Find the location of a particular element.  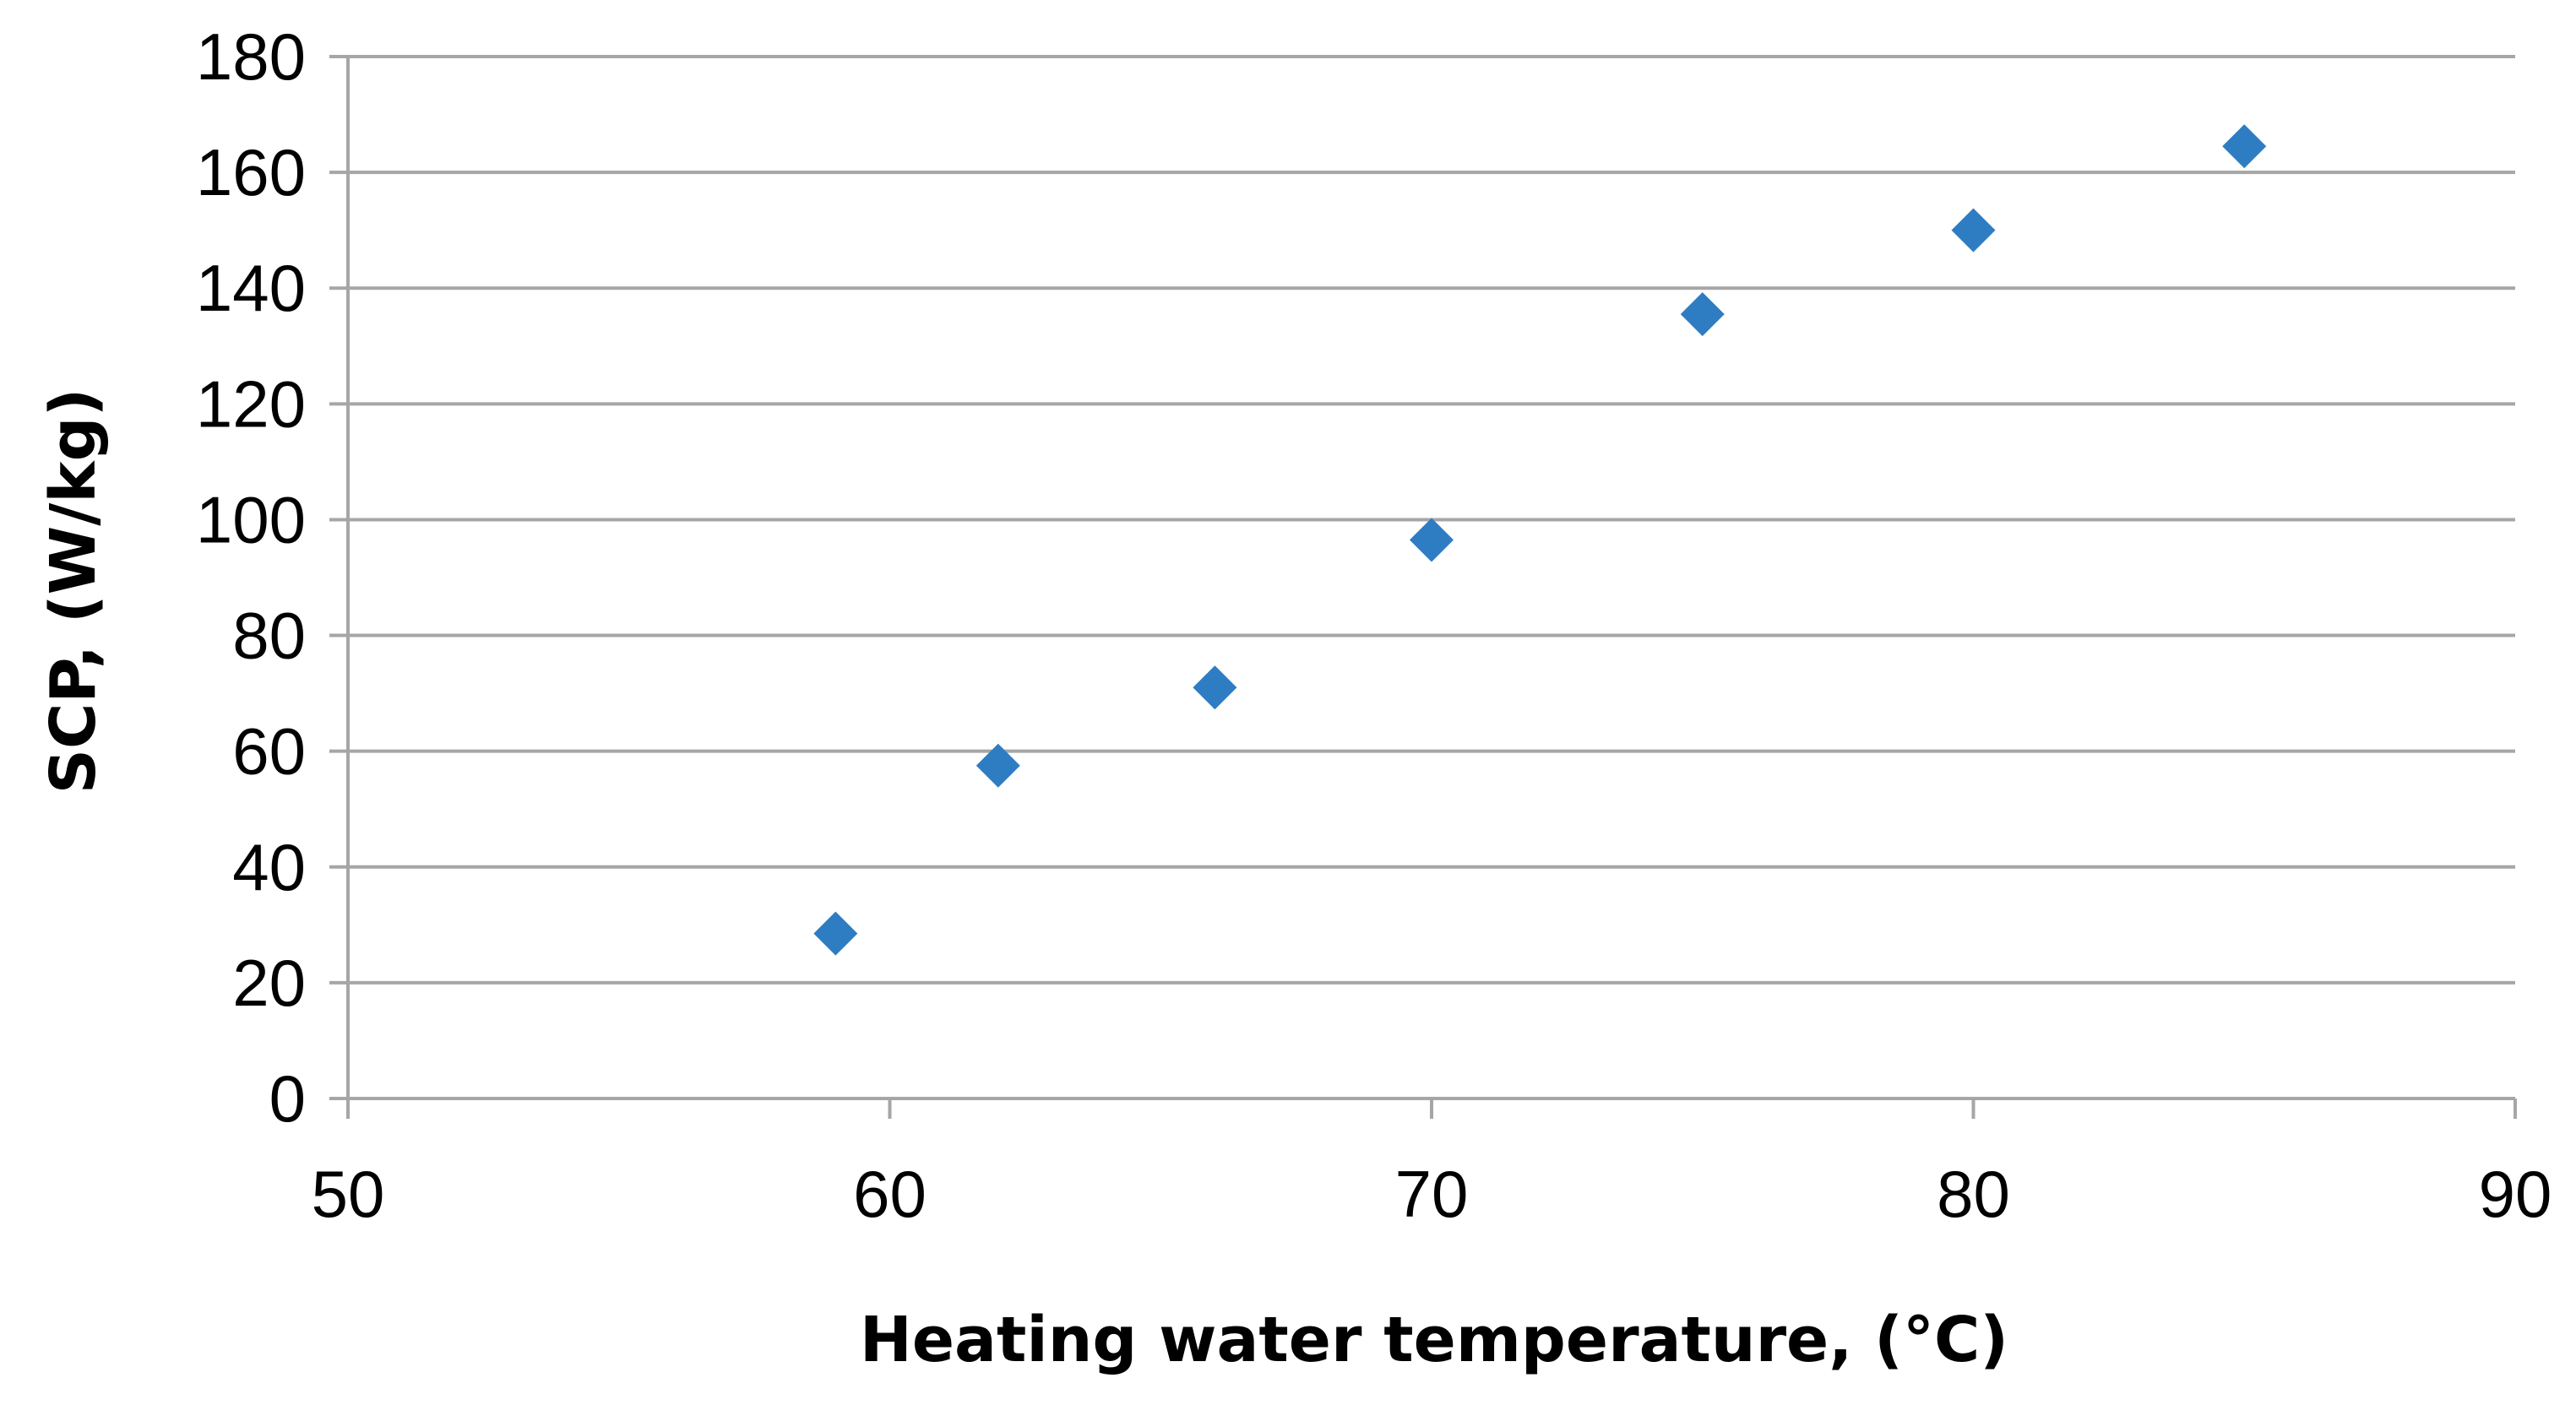

x-tick-label: 60 is located at coordinates (890, 1194).